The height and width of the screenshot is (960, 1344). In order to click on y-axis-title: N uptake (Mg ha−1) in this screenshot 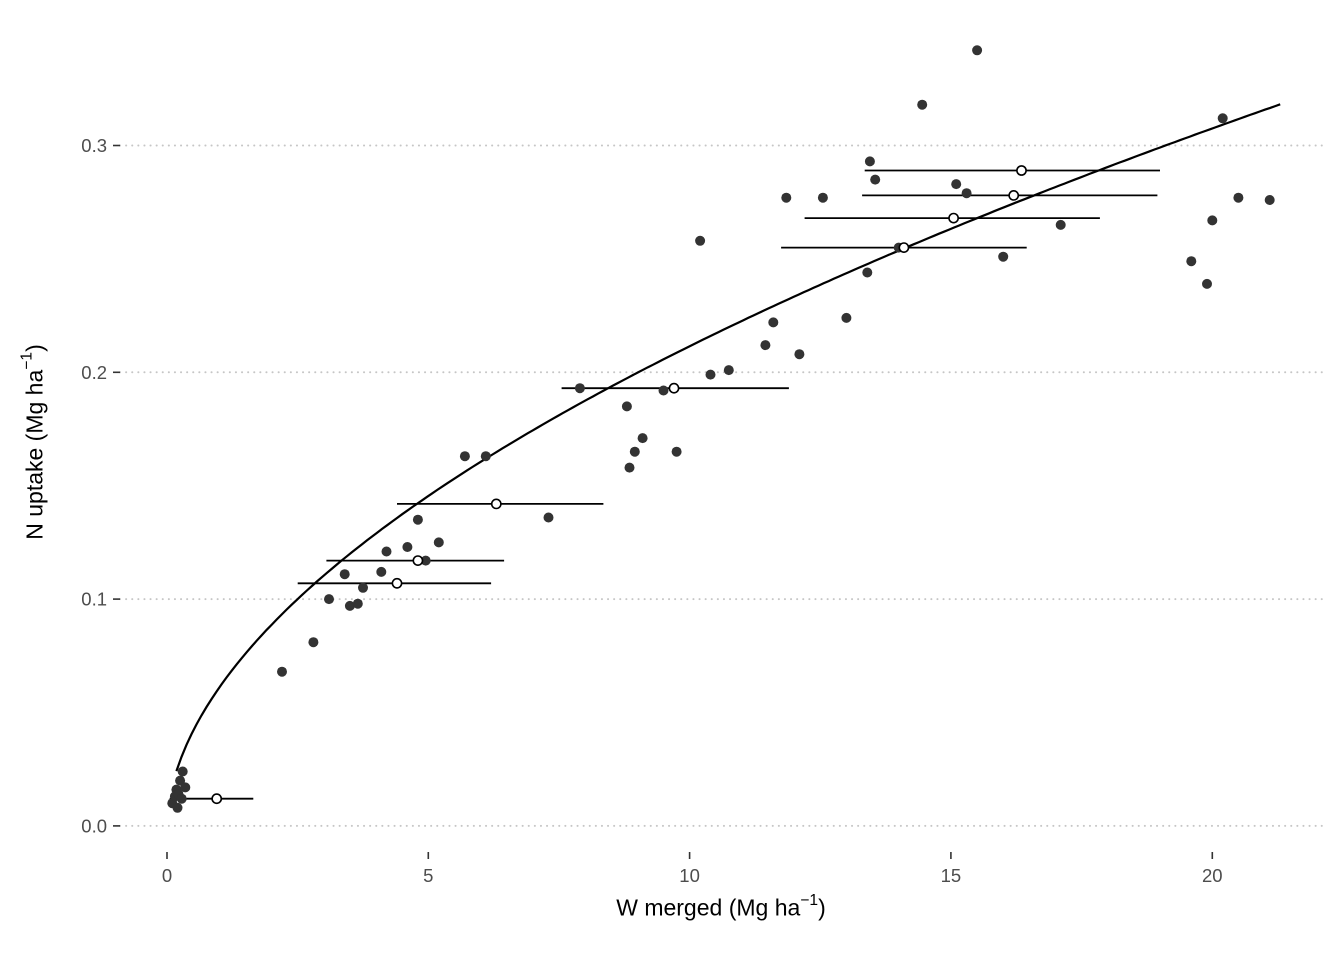, I will do `click(33, 442)`.